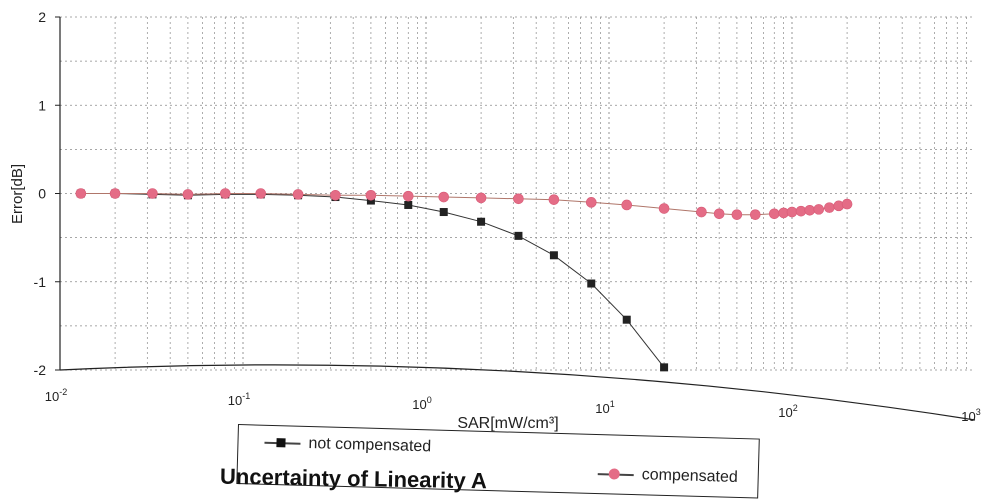  I want to click on x-tick-label: 10⁰, so click(421, 403).